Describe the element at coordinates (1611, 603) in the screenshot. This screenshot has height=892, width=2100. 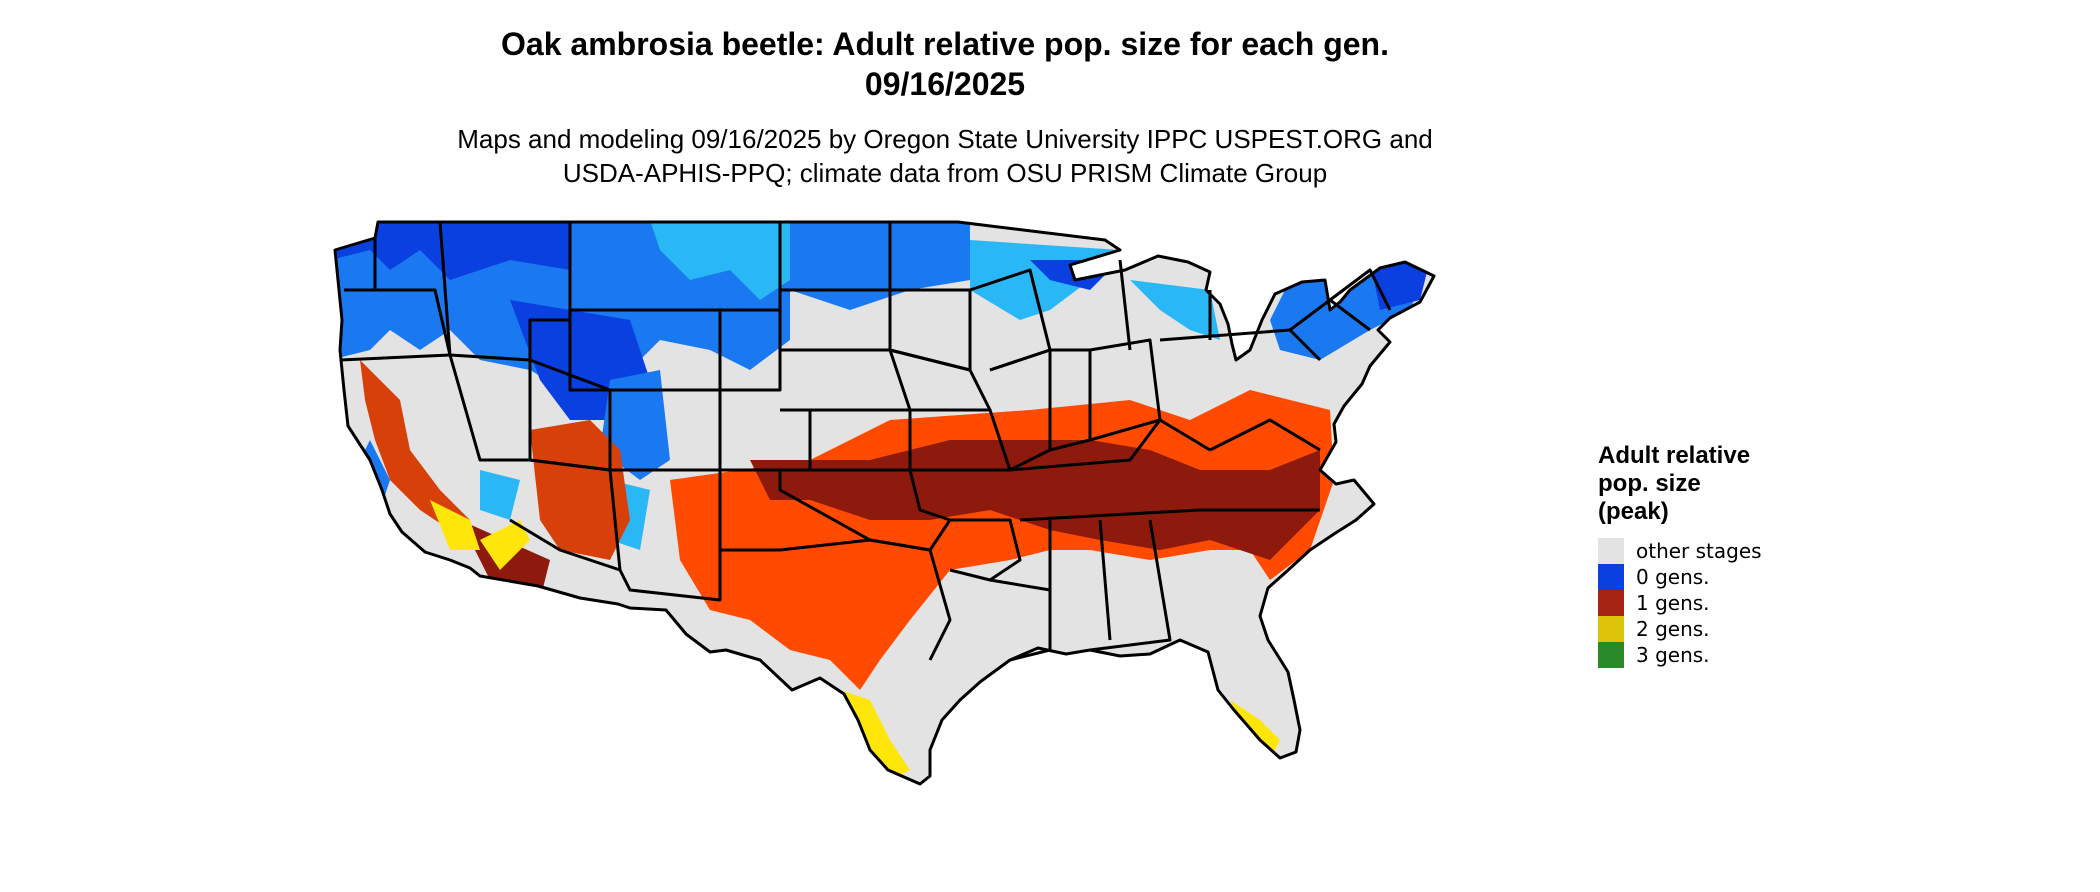
I see `legend-swatch-1-gens` at that location.